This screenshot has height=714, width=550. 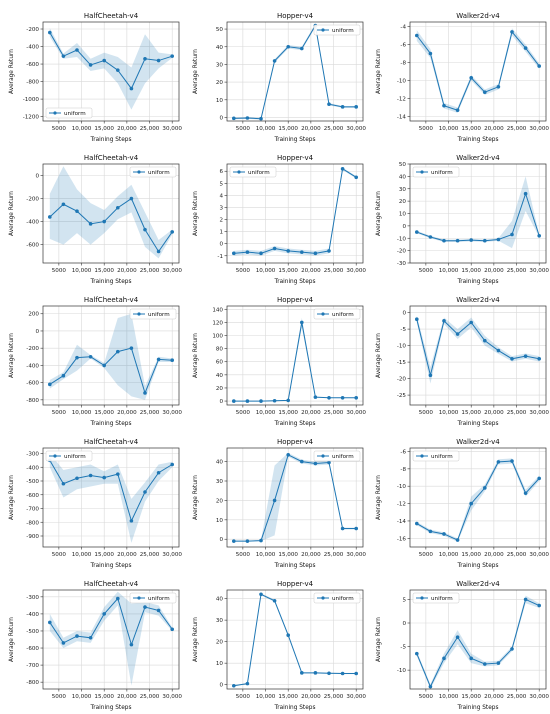 I want to click on chart-title: Hopper-v4, so click(x=295, y=584).